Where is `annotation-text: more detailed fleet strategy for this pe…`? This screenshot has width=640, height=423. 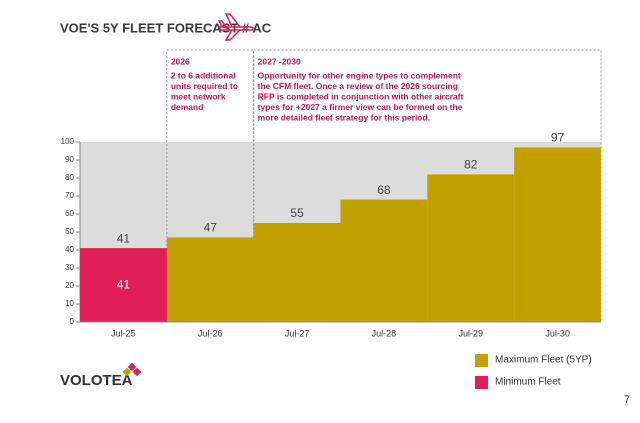 annotation-text: more detailed fleet strategy for this pe… is located at coordinates (344, 117).